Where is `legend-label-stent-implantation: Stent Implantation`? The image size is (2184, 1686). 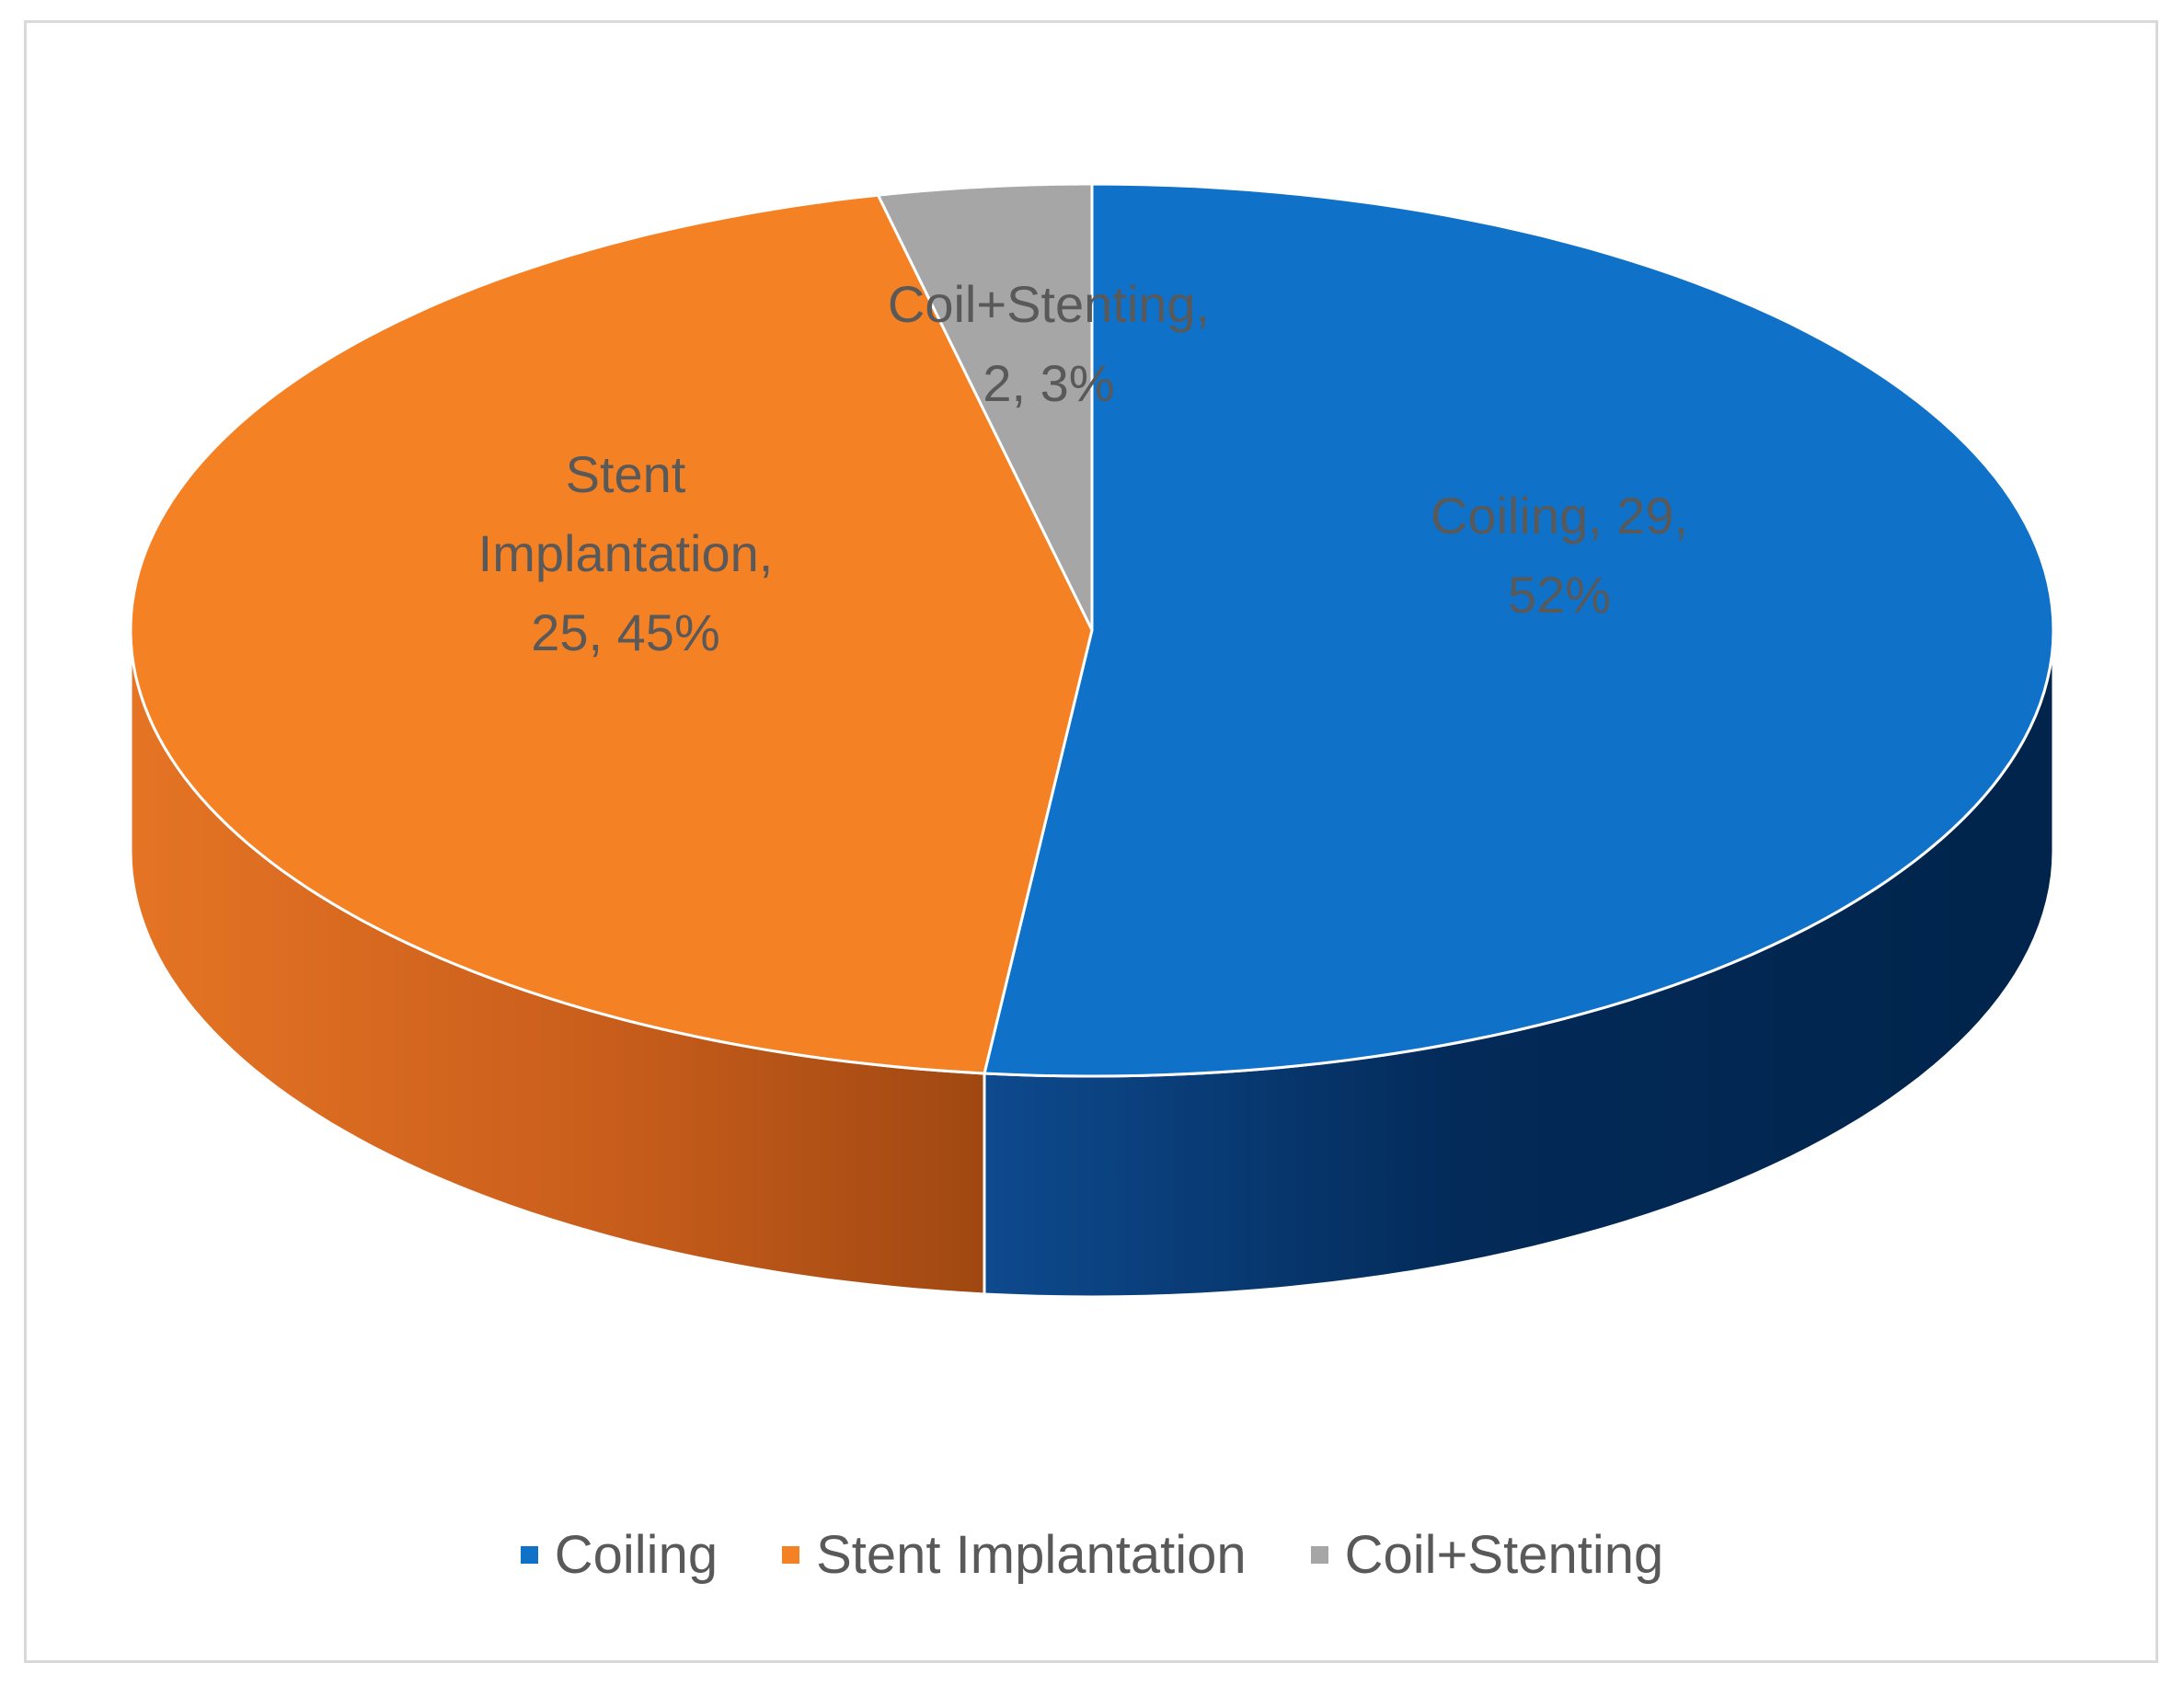 legend-label-stent-implantation: Stent Implantation is located at coordinates (1031, 1554).